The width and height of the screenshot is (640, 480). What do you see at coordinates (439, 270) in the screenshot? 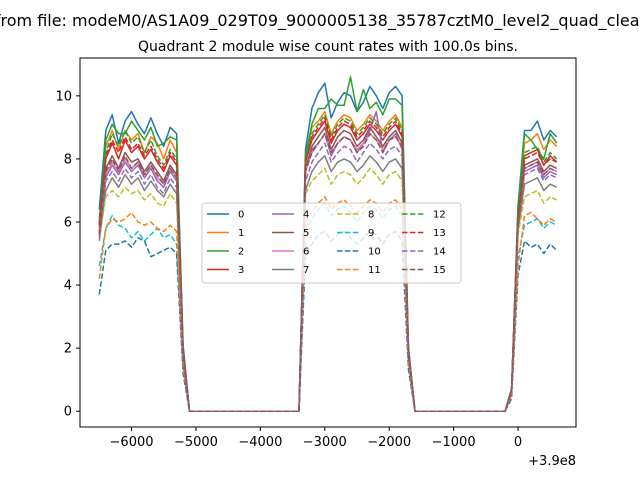
I see `legend-label-15: 15` at bounding box center [439, 270].